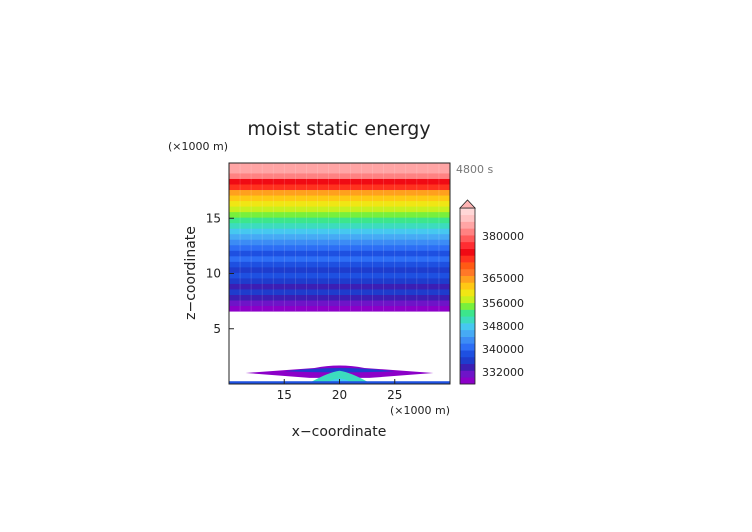 The height and width of the screenshot is (532, 752). I want to click on x-axis-label: x−coordinate, so click(339, 432).